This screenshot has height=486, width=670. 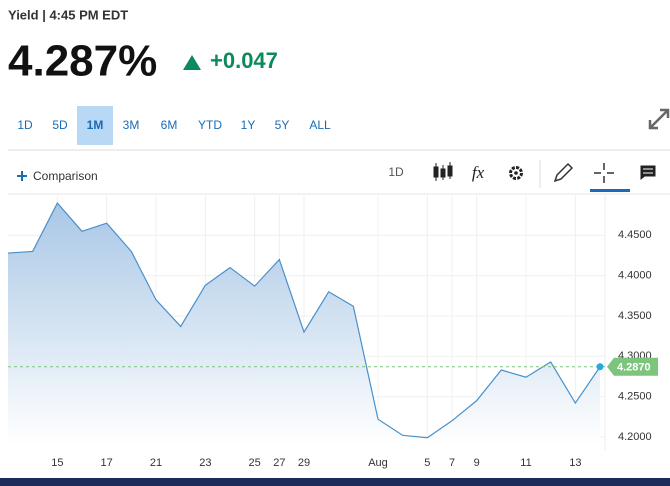 What do you see at coordinates (255, 463) in the screenshot?
I see `x-tick-label: 25` at bounding box center [255, 463].